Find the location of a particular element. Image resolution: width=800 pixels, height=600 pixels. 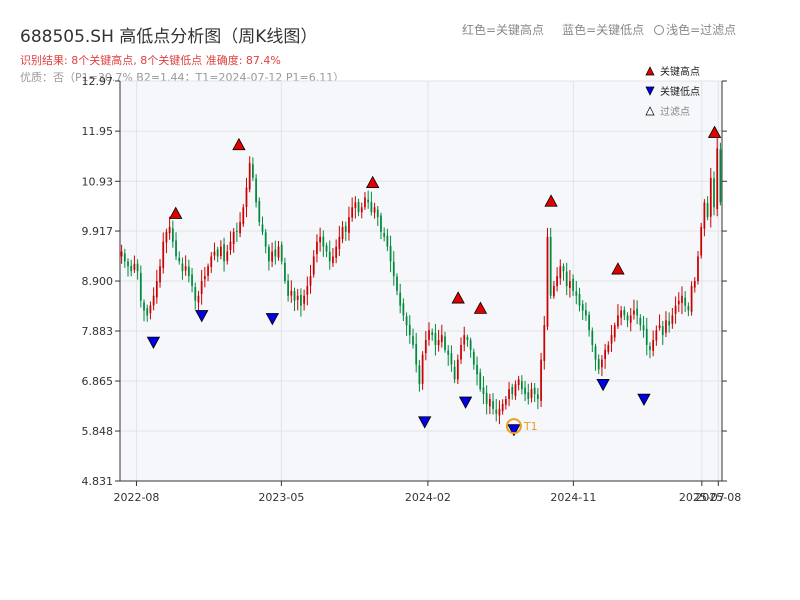

legend-label-high: 关键高点 is located at coordinates (680, 71).